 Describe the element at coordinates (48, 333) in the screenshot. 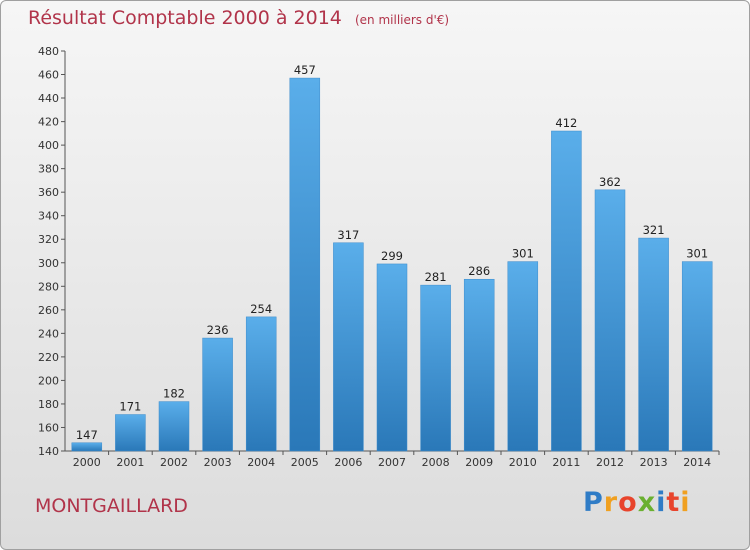

I see `y-tick-label: 240` at that location.